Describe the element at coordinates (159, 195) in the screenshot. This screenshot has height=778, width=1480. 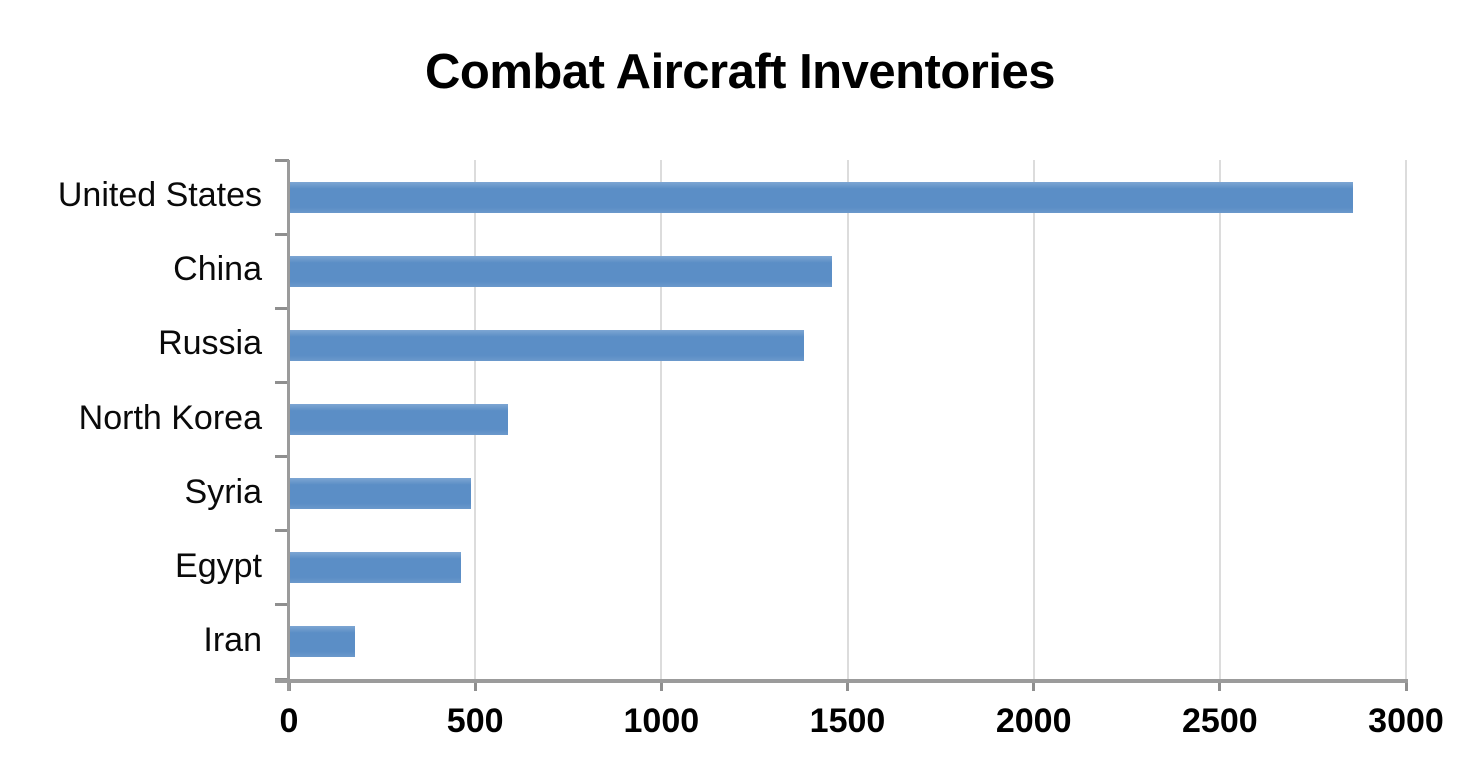
I see `category-label-united-states: United States` at that location.